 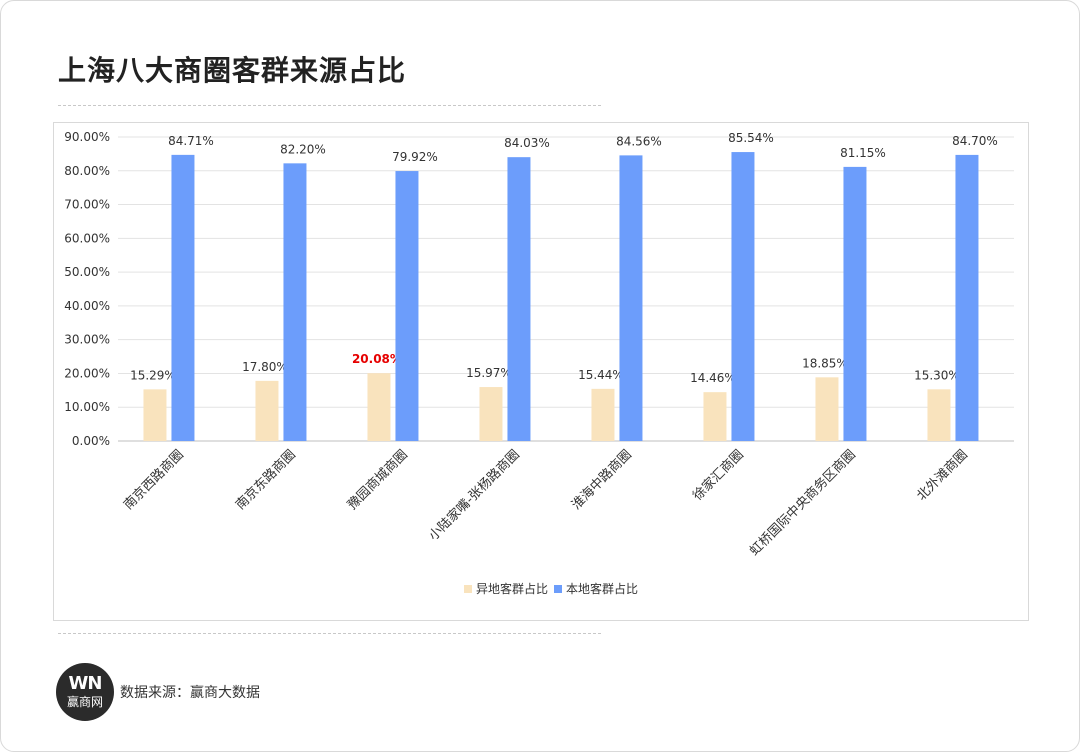 I want to click on y-tick-label: 40.00%, so click(x=87, y=306).